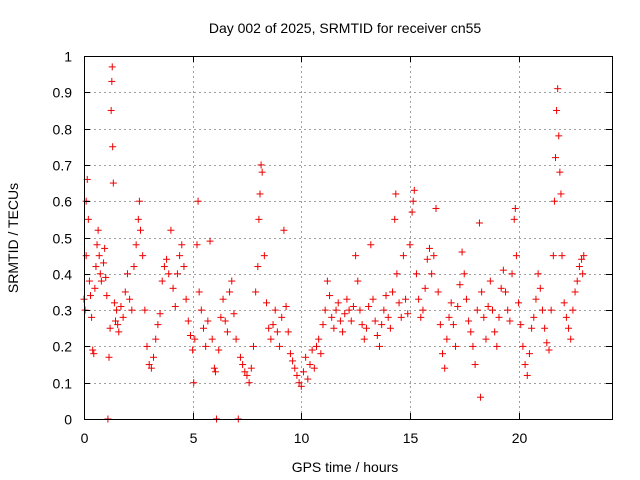 The height and width of the screenshot is (480, 640). I want to click on x-tick-label: 15, so click(411, 438).